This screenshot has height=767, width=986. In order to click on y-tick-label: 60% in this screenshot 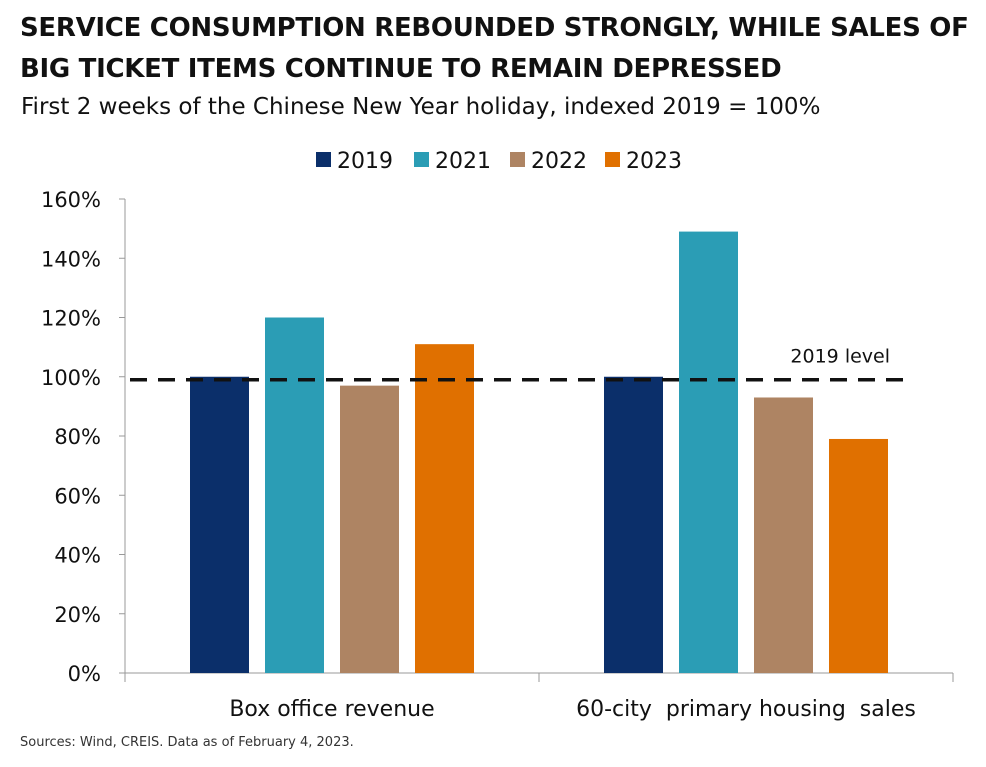, I will do `click(77, 496)`.